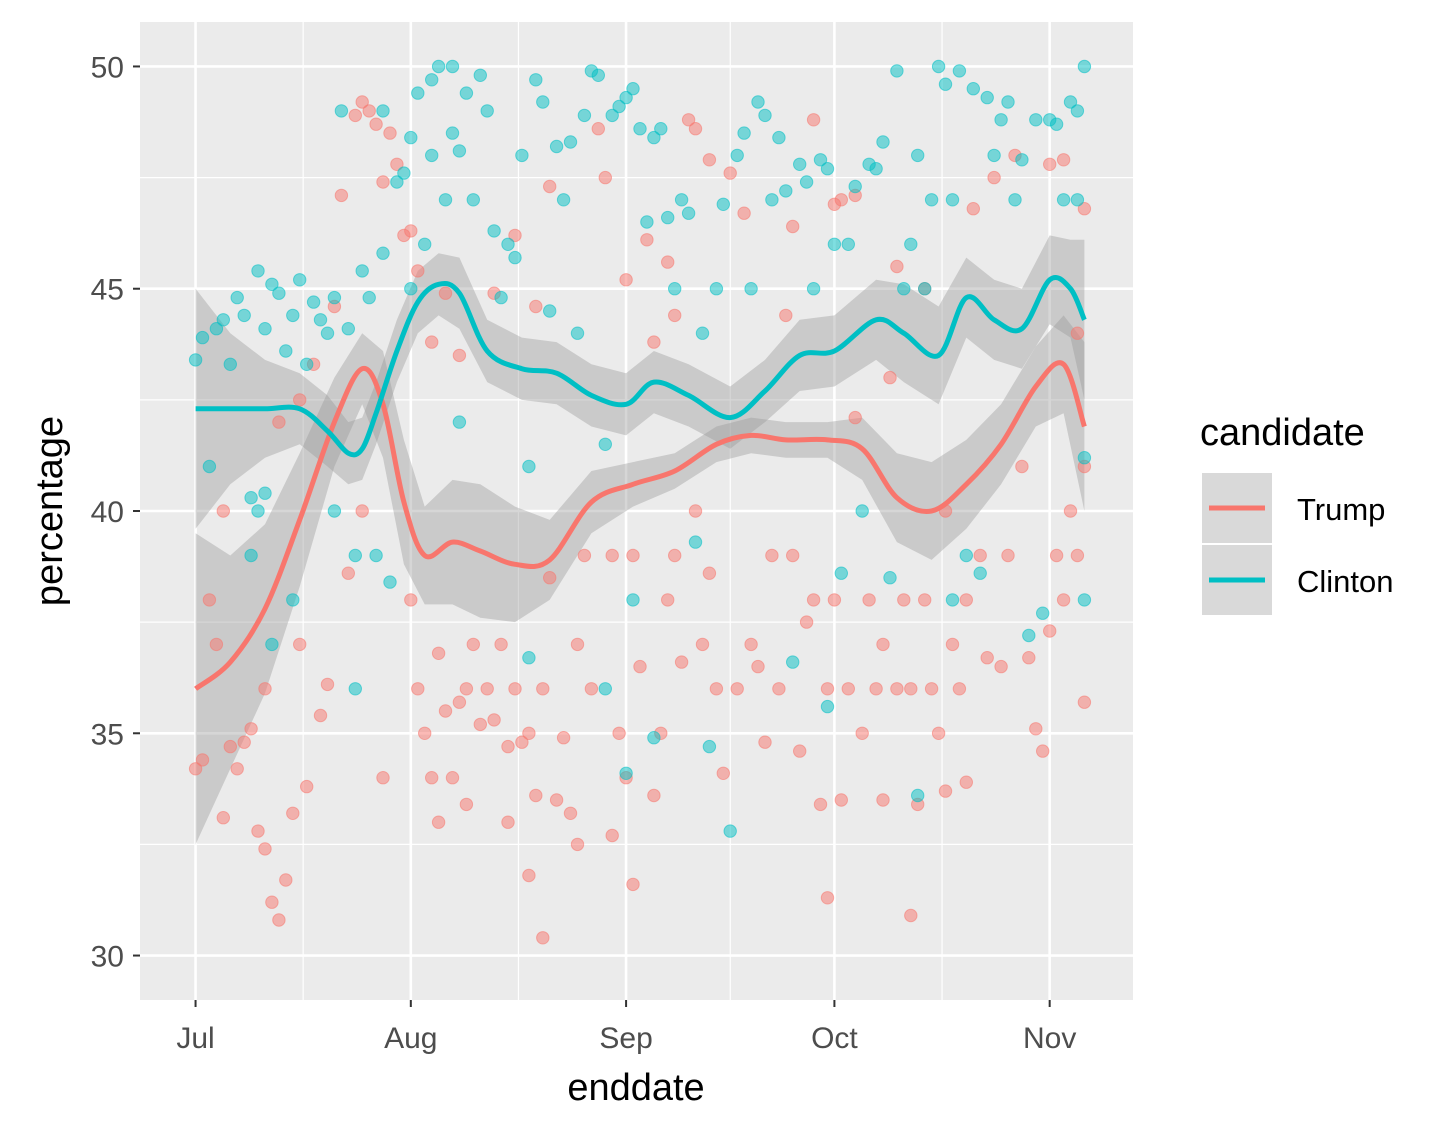  What do you see at coordinates (115, 512) in the screenshot?
I see `y-axis: 30 35 40 45 50` at bounding box center [115, 512].